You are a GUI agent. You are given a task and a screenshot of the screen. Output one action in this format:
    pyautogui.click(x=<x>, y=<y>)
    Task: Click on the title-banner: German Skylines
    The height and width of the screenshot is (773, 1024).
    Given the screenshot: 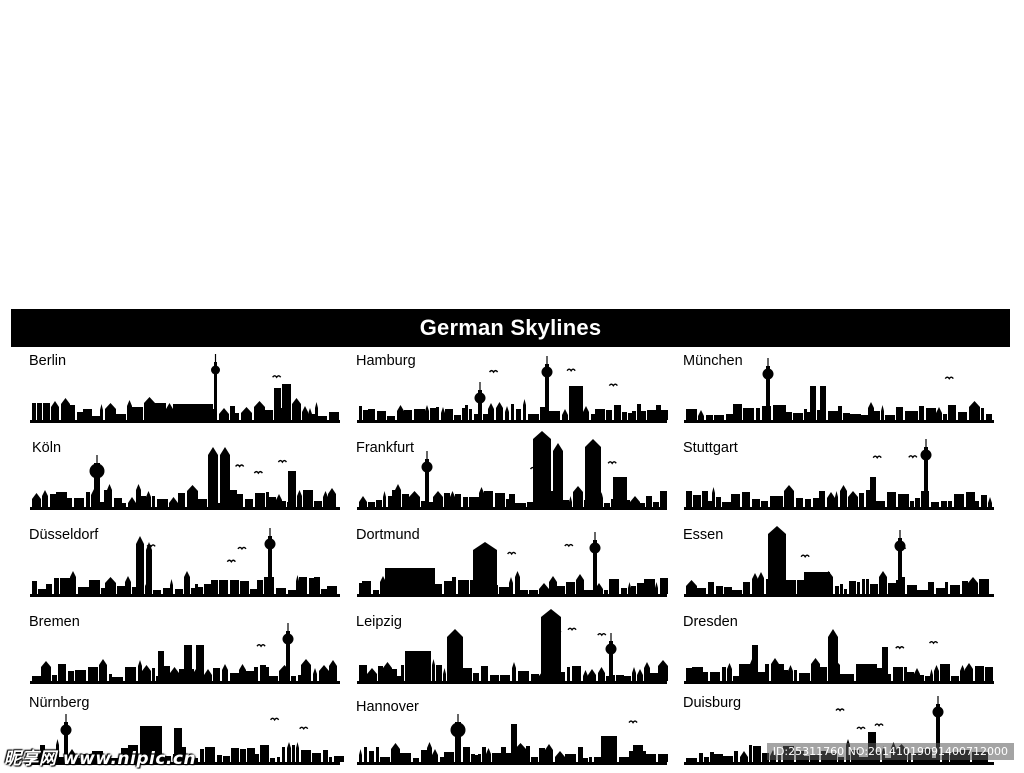 What is the action you would take?
    pyautogui.click(x=510, y=328)
    